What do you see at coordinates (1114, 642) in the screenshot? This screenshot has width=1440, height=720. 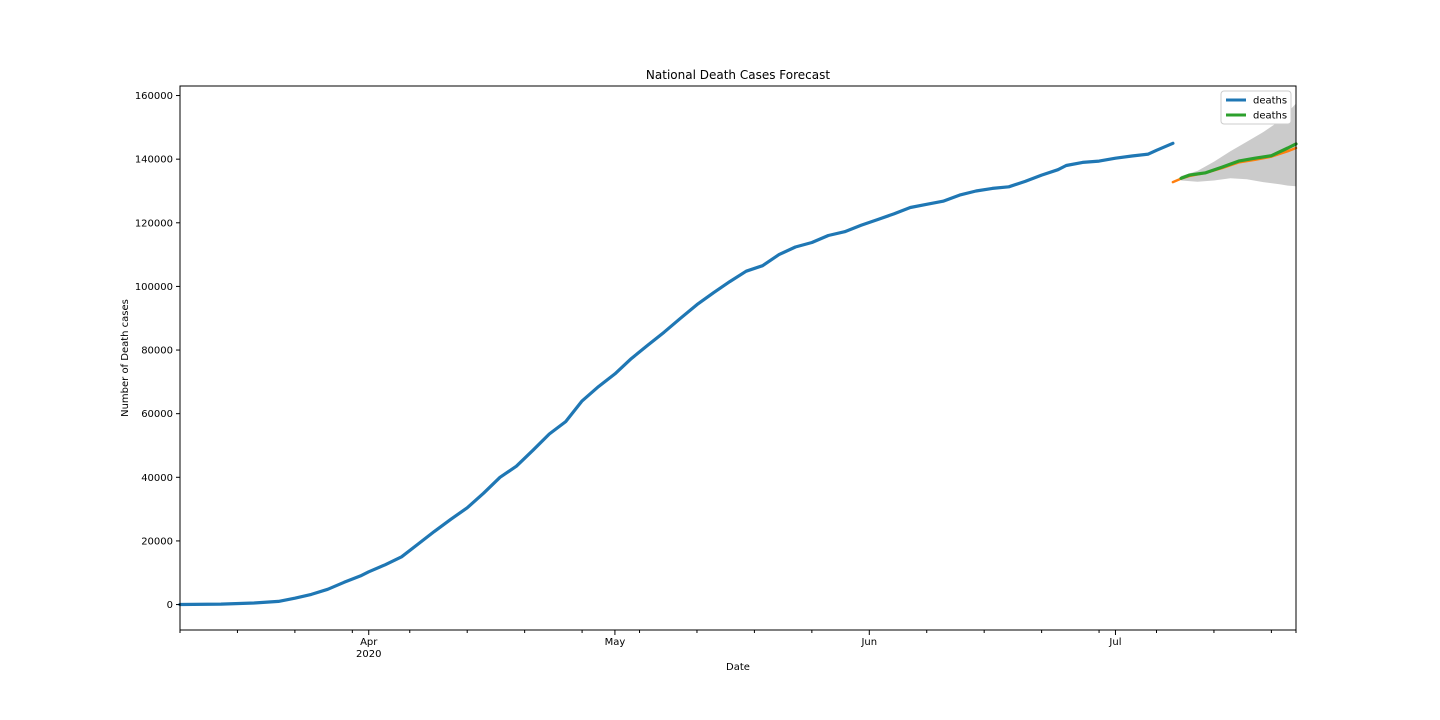 I see `x-tick-label: Jul` at bounding box center [1114, 642].